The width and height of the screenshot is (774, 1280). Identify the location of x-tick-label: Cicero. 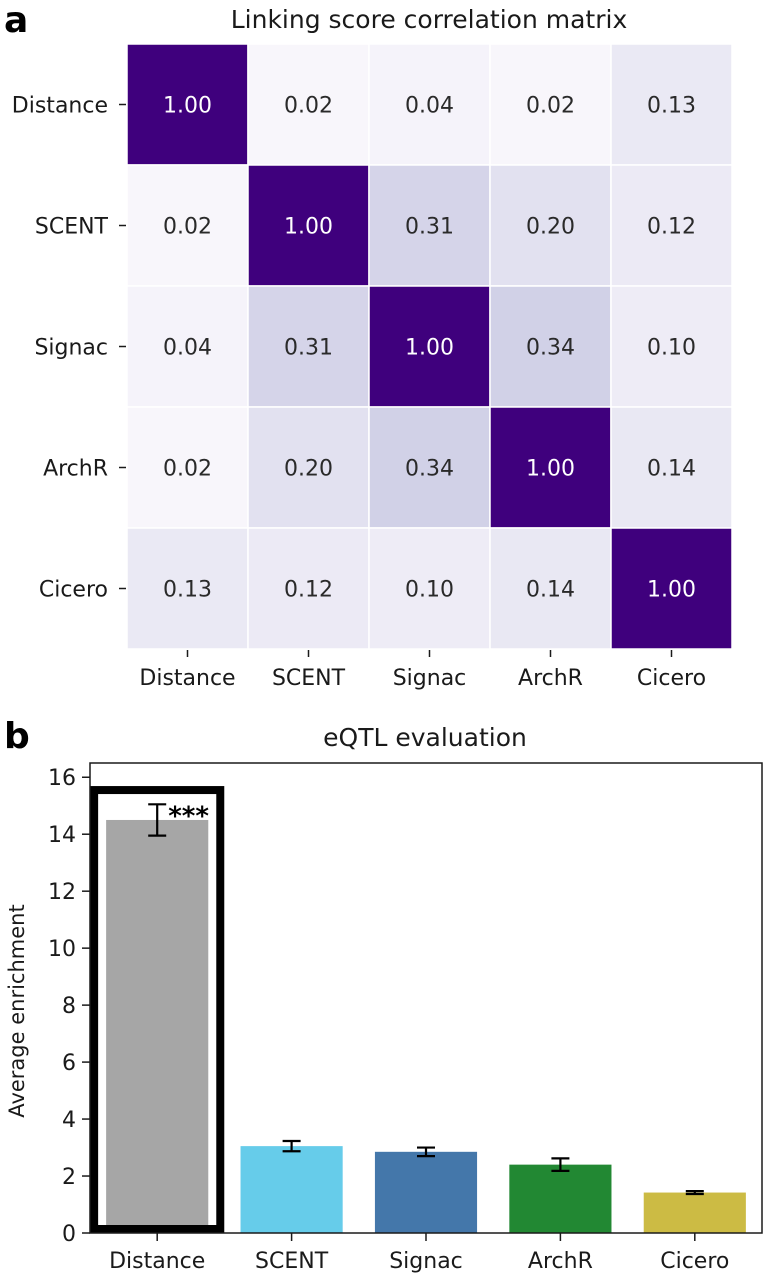
(694, 1261).